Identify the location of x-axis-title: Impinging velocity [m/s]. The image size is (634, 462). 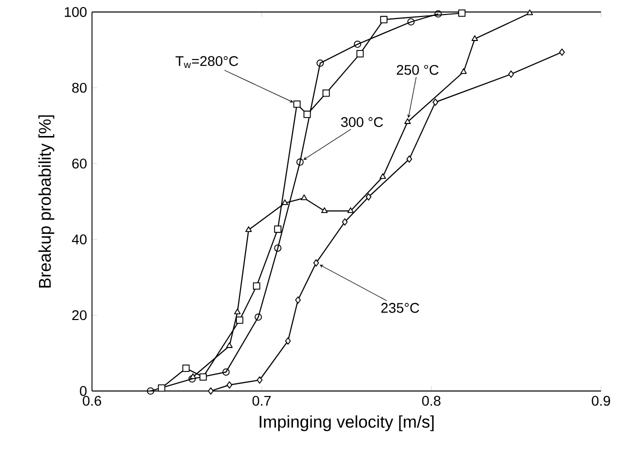
(347, 423).